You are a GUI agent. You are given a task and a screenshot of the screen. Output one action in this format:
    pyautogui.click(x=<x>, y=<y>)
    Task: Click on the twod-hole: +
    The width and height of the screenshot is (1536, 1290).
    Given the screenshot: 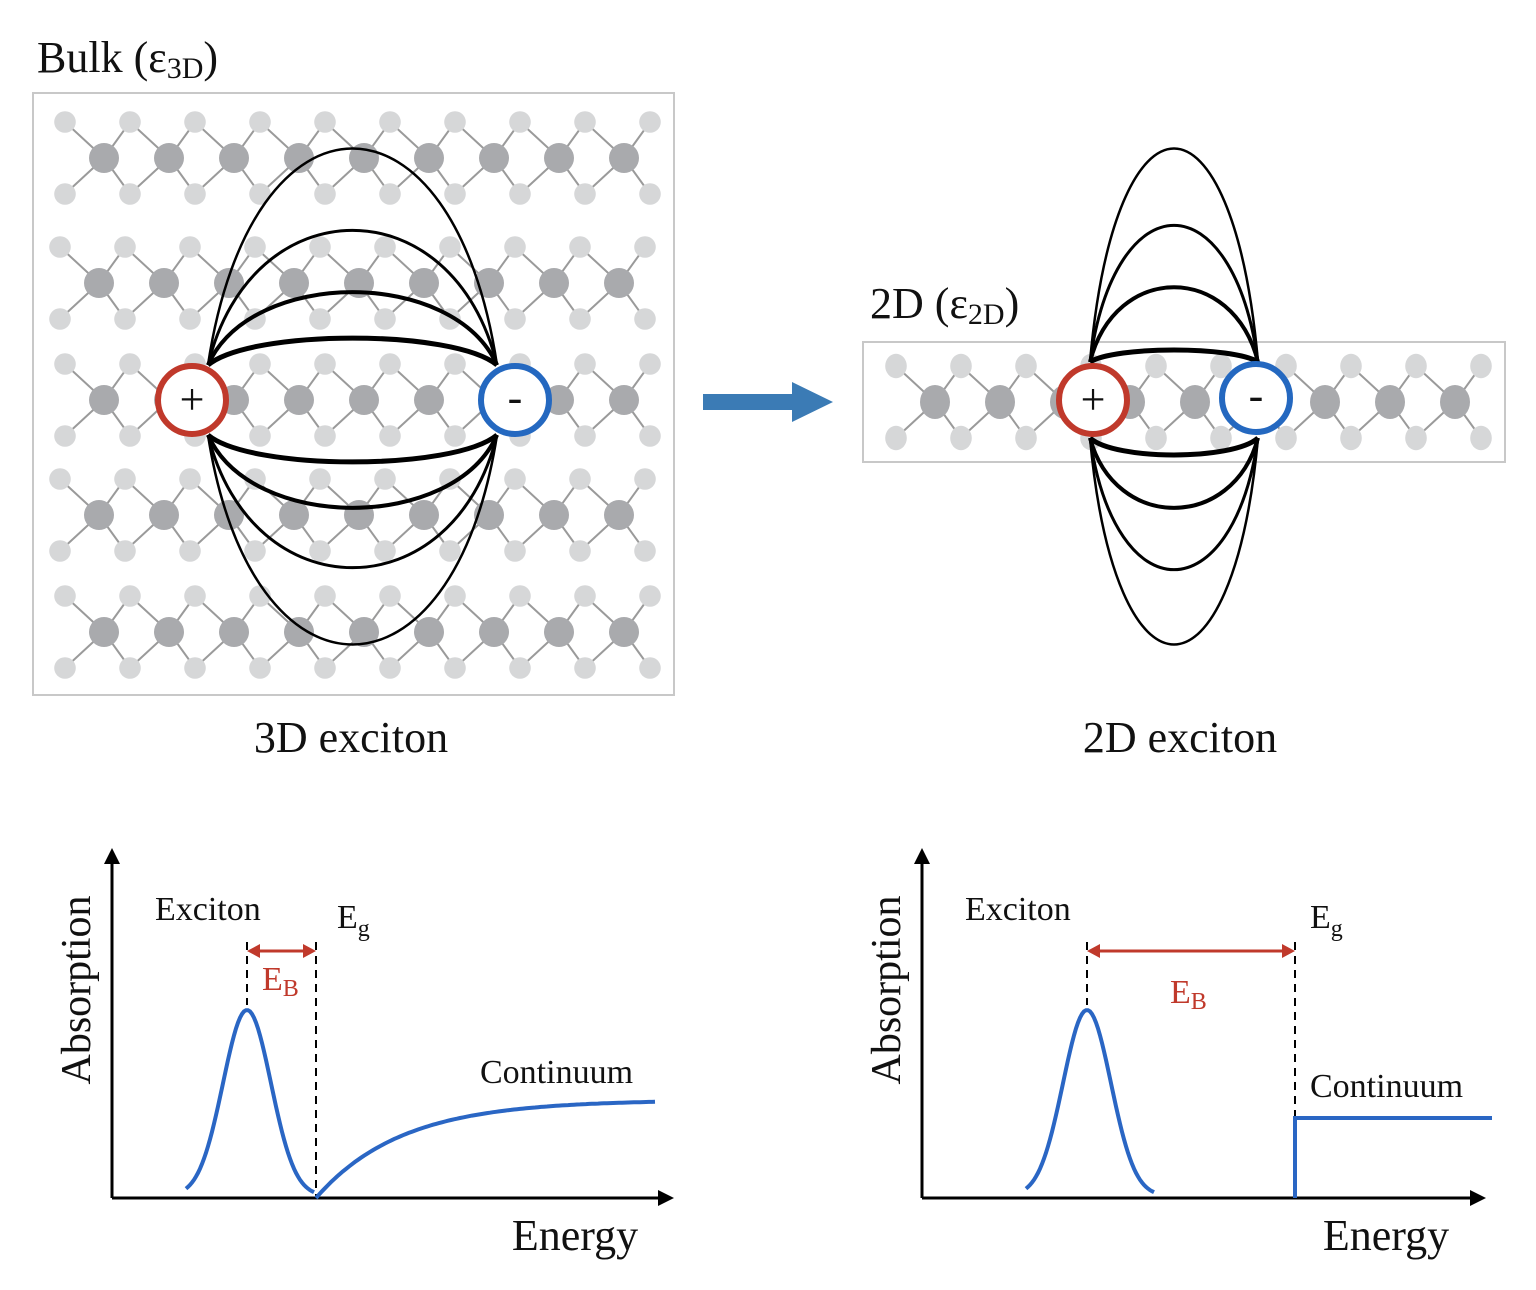 What is the action you would take?
    pyautogui.click(x=1093, y=400)
    